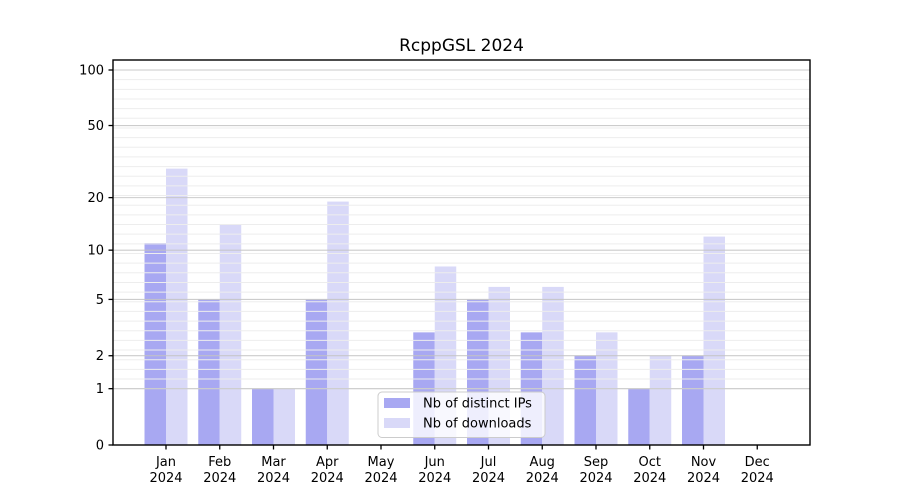 Image resolution: width=900 pixels, height=500 pixels. What do you see at coordinates (434, 478) in the screenshot?
I see `x-tick-label-year-jun: 2024` at bounding box center [434, 478].